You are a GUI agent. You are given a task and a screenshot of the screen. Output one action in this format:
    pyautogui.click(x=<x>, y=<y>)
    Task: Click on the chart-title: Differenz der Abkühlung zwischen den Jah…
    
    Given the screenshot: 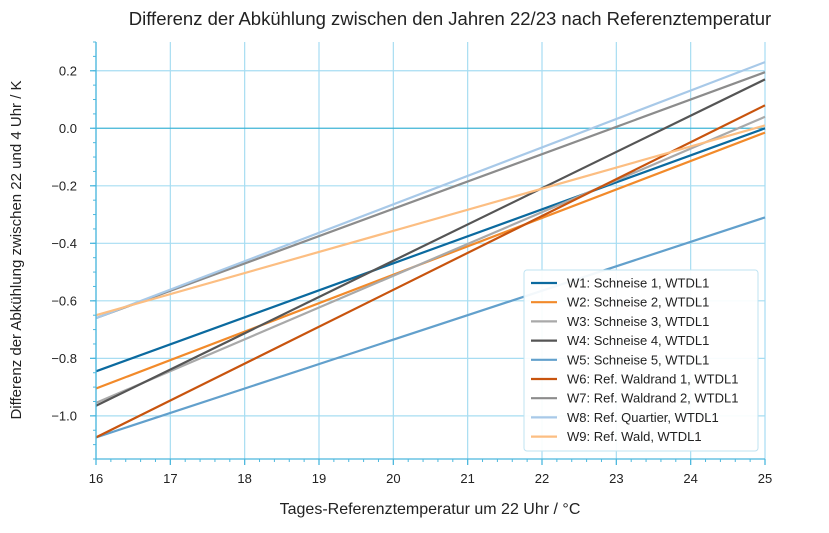 What is the action you would take?
    pyautogui.click(x=450, y=18)
    